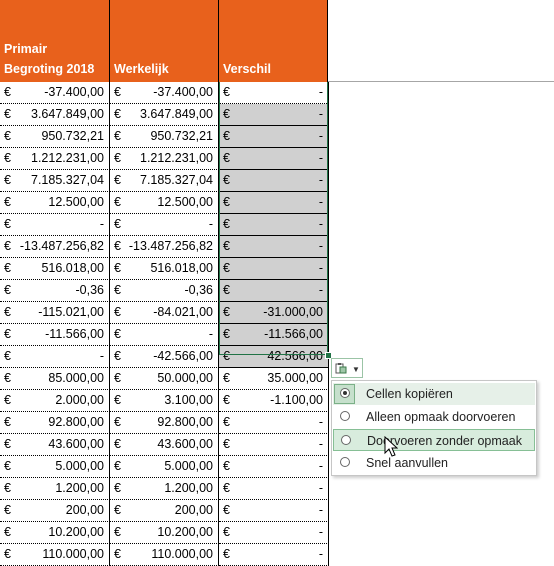 This screenshot has height=566, width=554. I want to click on table-cell: € -84.021,00, so click(164, 313).